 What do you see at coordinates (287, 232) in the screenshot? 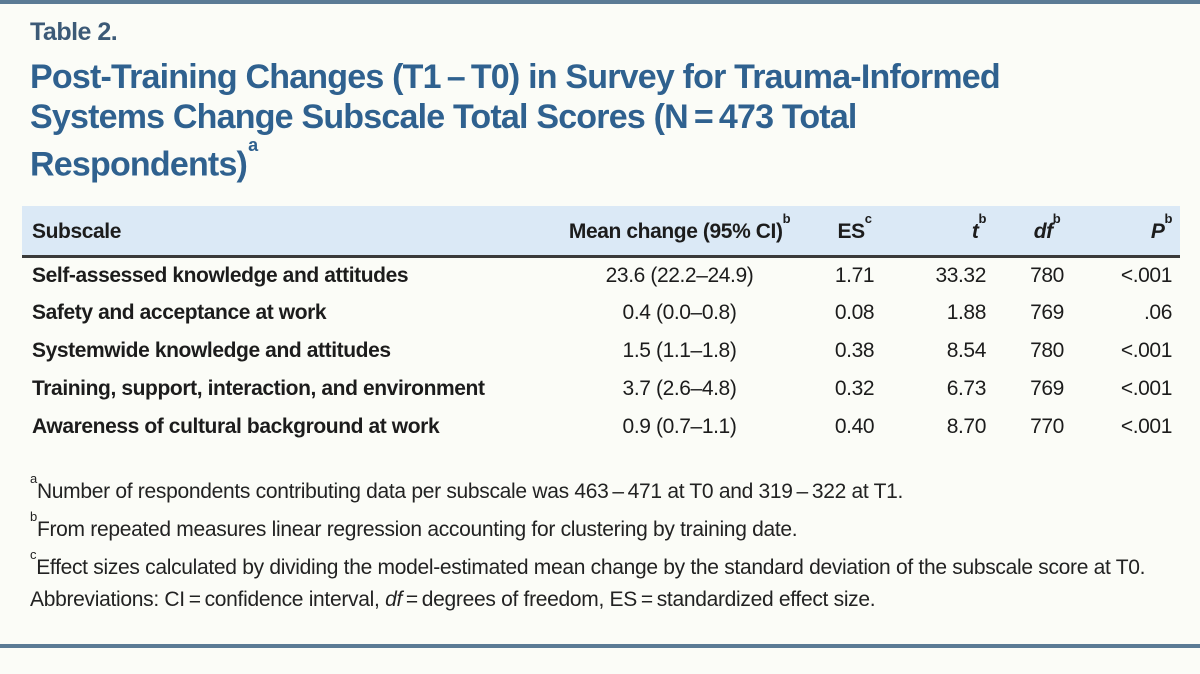
I see `column-header-subscale: Subscale` at bounding box center [287, 232].